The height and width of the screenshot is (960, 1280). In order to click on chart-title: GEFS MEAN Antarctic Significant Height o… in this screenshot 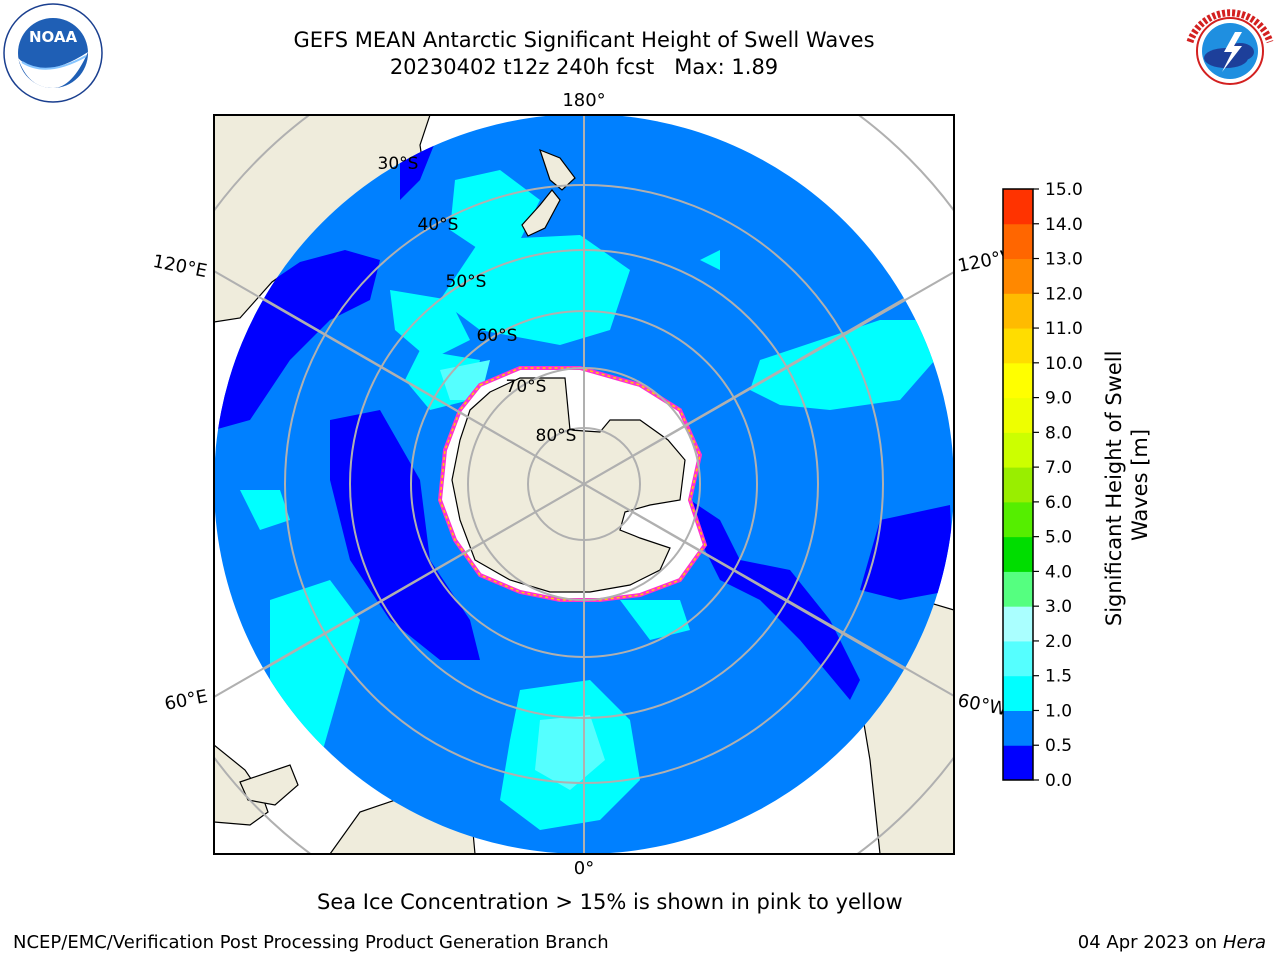, I will do `click(584, 40)`.